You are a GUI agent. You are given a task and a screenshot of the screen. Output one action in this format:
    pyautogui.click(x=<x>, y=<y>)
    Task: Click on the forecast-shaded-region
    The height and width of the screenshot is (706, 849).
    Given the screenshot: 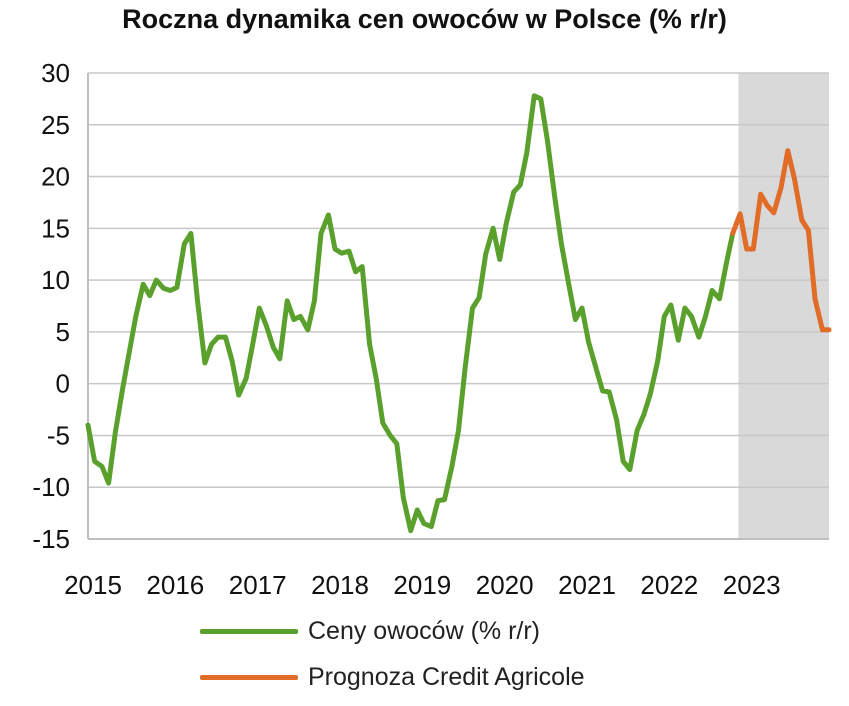 What is the action you would take?
    pyautogui.click(x=783, y=306)
    